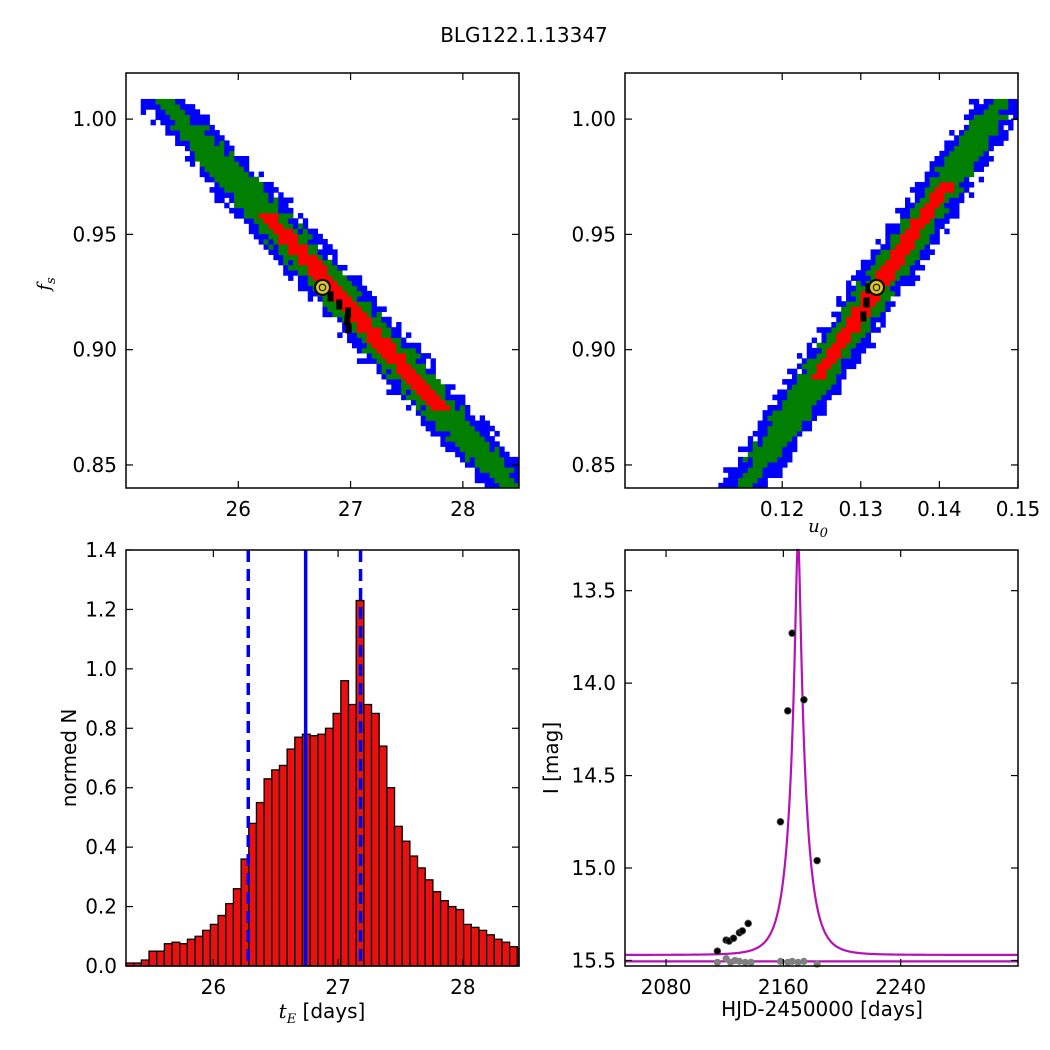 This screenshot has width=1050, height=1050. Describe the element at coordinates (868, 293) in the screenshot. I see `u0-fs-posterior-cells` at that location.